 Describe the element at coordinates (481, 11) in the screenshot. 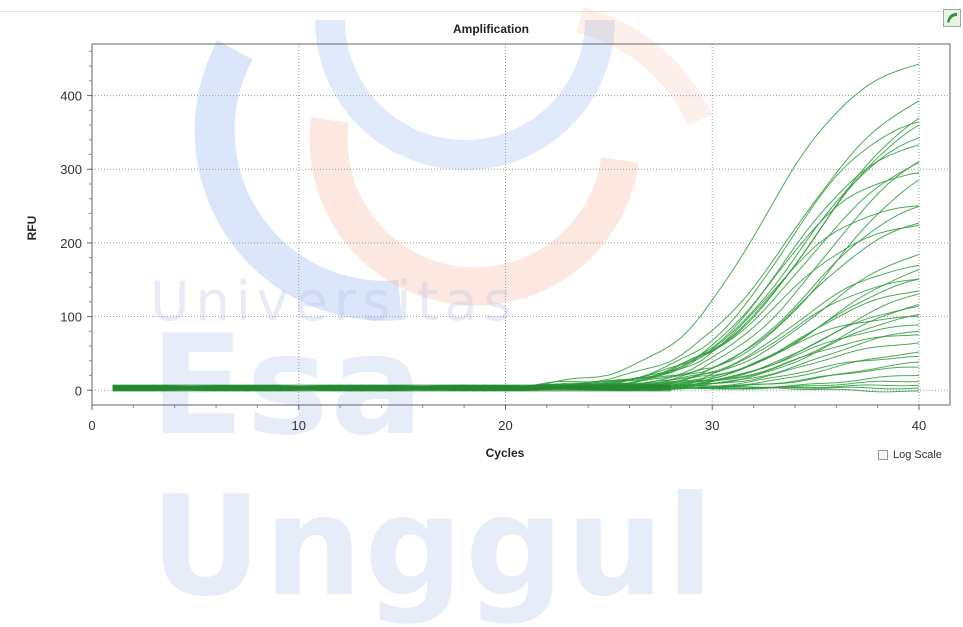

I see `top-divider` at that location.